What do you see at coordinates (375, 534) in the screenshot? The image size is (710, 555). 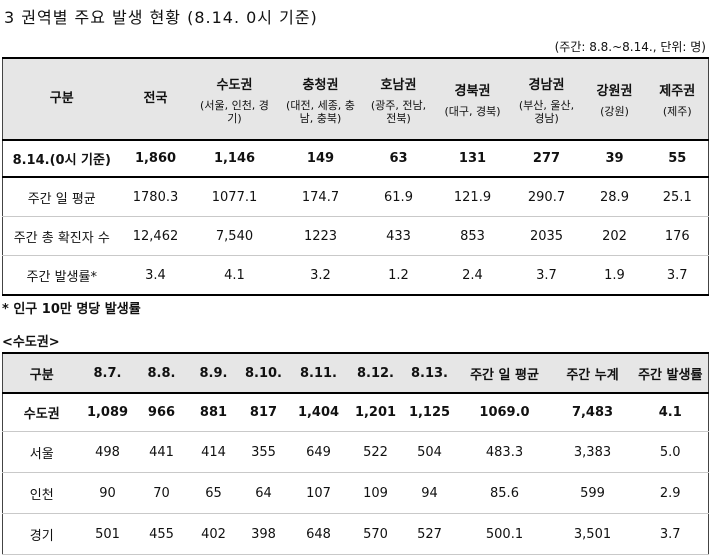 I see `table-cell: 570` at bounding box center [375, 534].